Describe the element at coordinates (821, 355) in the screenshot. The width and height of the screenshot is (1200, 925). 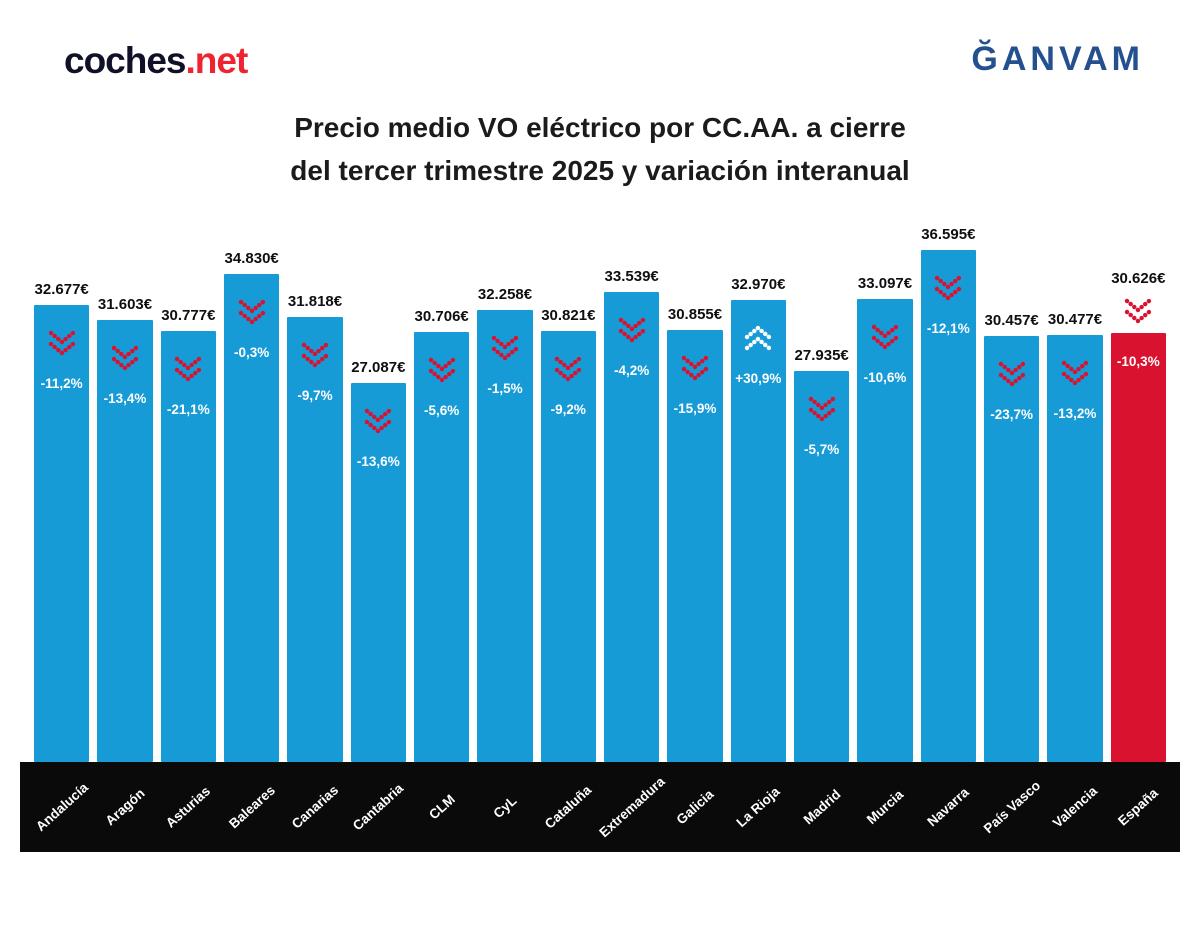
I see `bar-price-label-madrid: 27.935€` at that location.